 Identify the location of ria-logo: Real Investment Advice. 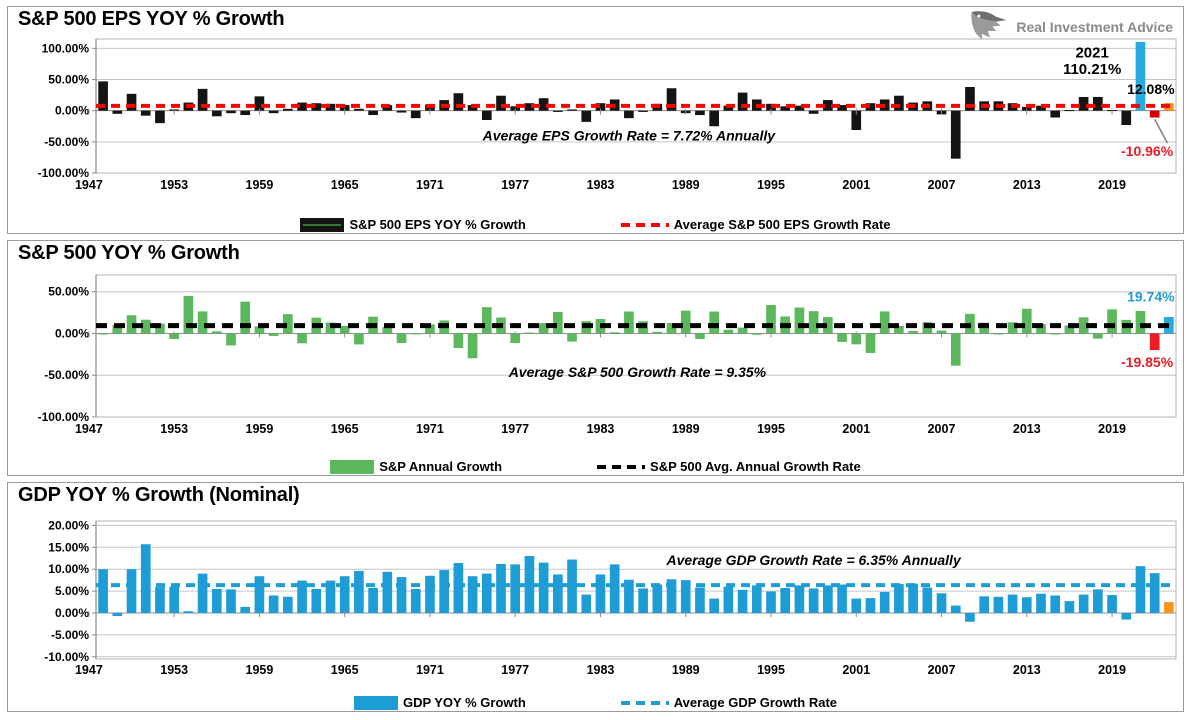
(1070, 26).